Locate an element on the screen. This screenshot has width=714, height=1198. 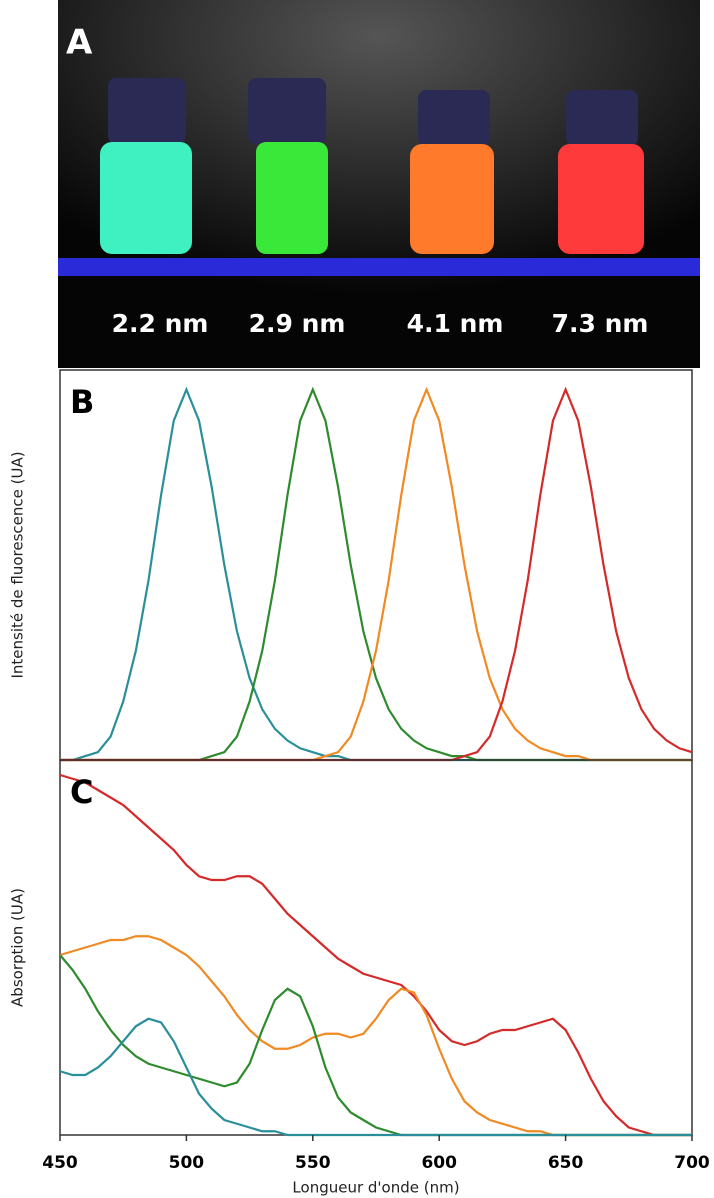
y-axis-label: Absorption (UA) is located at coordinates (18, 947).